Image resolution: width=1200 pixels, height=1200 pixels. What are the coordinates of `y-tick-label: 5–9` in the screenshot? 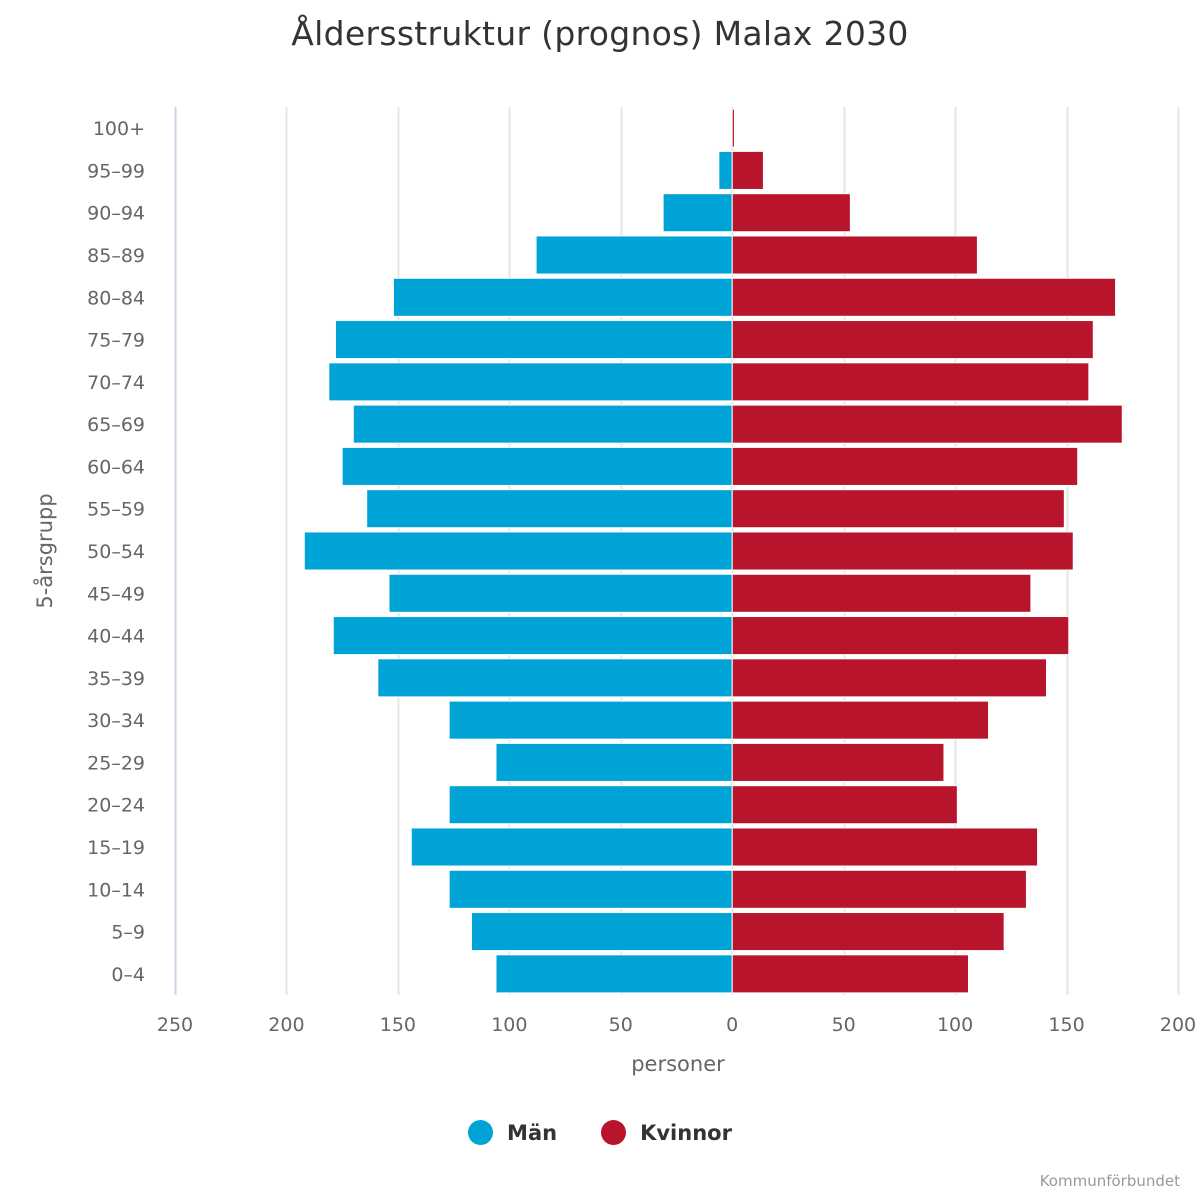 It's located at (128, 933).